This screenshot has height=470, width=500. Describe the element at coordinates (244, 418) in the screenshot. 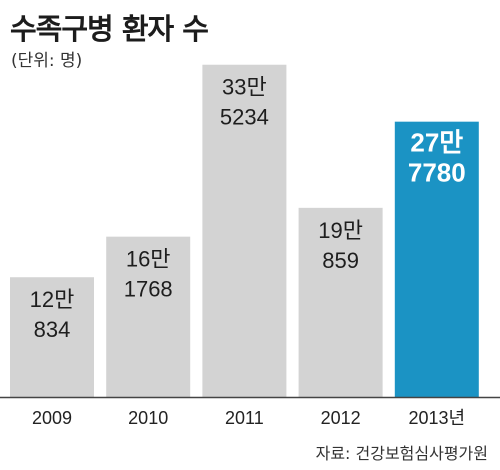

I see `x-tick-label: 2011` at that location.